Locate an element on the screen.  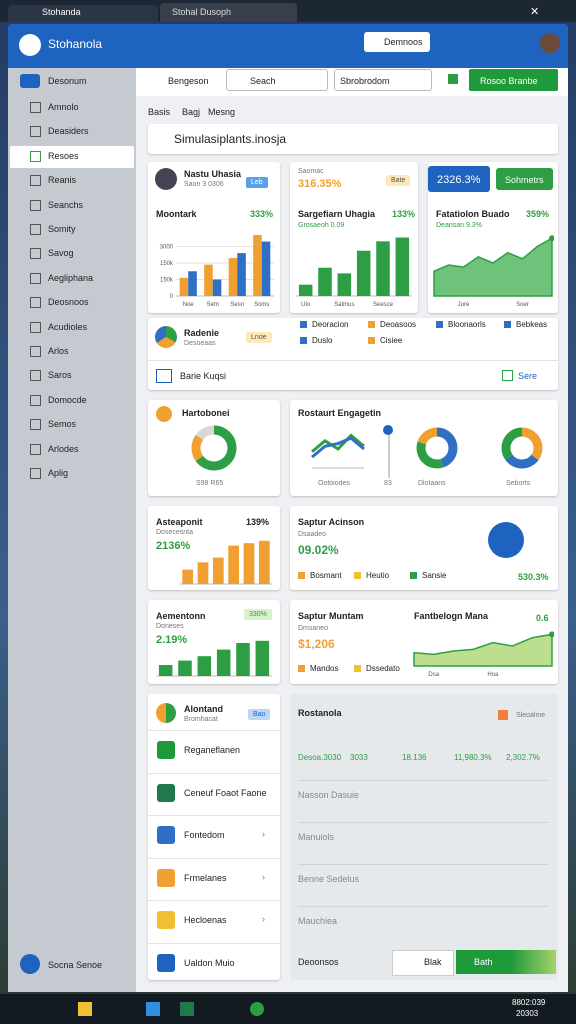
sidebar-item: Savog is located at coordinates (61, 253).